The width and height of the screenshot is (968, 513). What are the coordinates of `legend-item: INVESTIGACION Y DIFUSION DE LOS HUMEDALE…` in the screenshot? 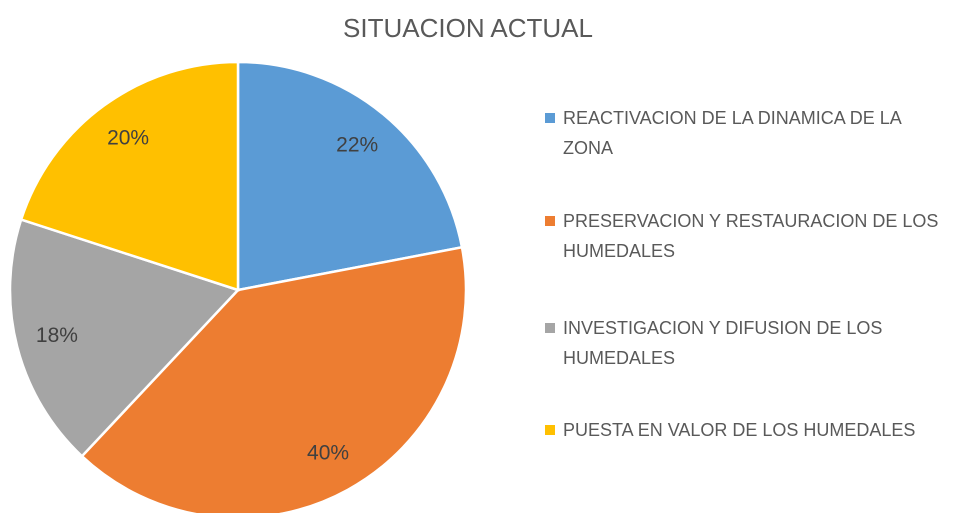 It's located at (750, 343).